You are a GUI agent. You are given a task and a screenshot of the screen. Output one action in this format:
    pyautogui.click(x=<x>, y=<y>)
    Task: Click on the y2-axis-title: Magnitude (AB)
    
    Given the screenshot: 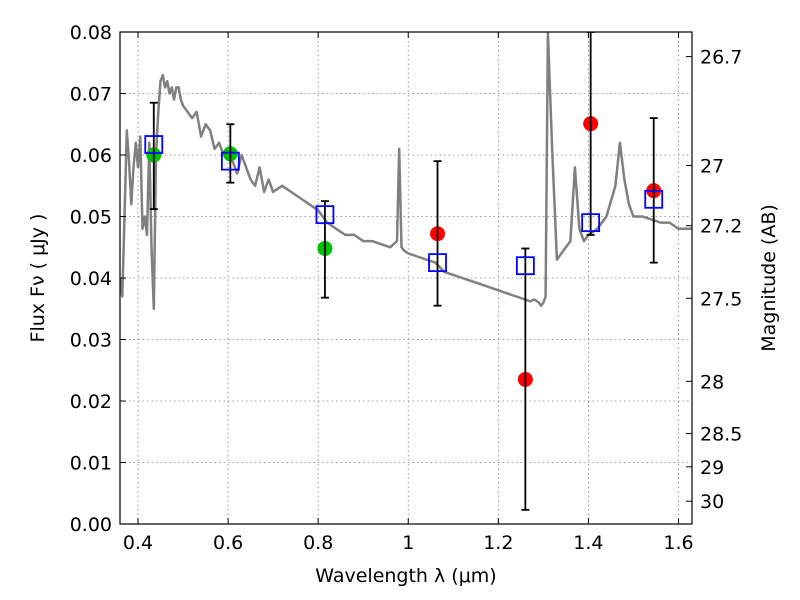 What is the action you would take?
    pyautogui.click(x=769, y=278)
    